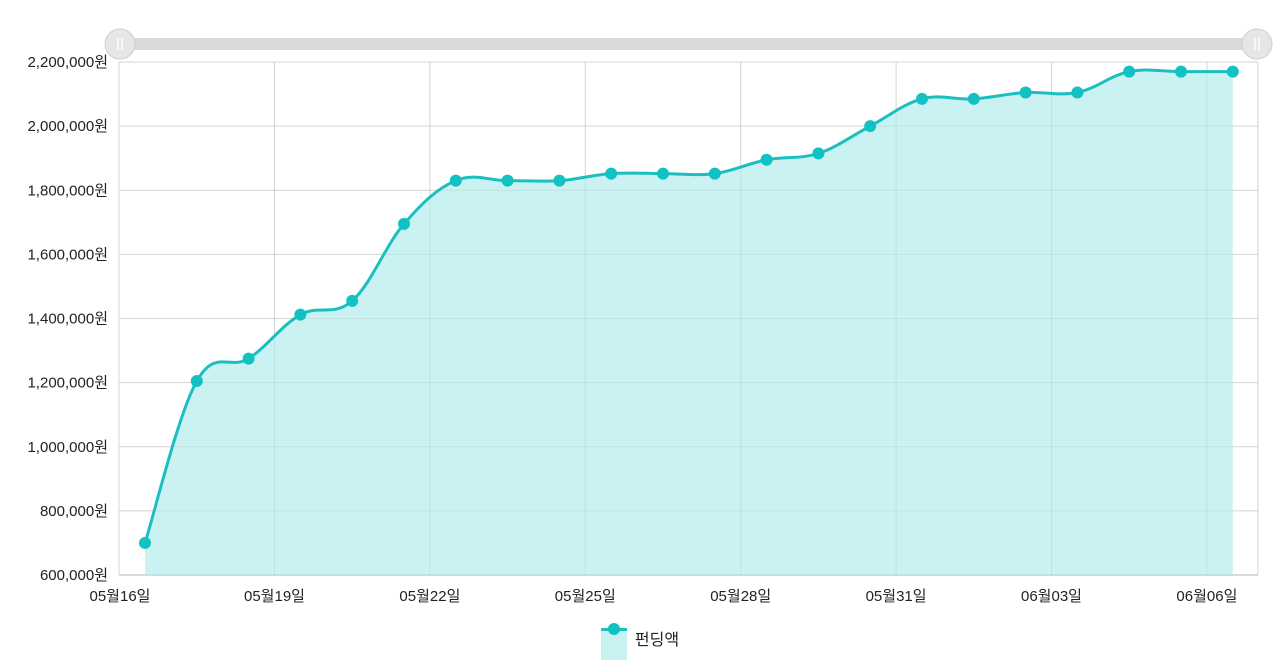  I want to click on x-tick-label: 05월25일, so click(585, 596).